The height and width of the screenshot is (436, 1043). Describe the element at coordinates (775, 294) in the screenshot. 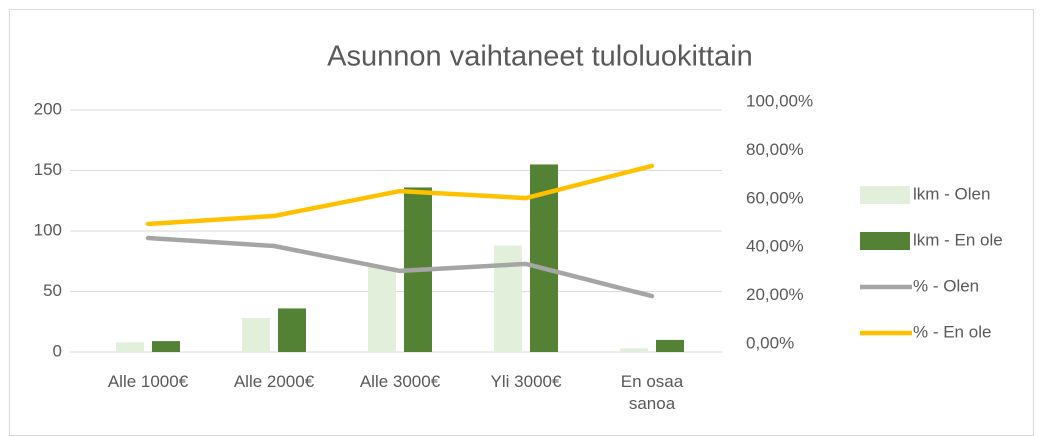

I see `y2-tick-label: 20,00%` at that location.